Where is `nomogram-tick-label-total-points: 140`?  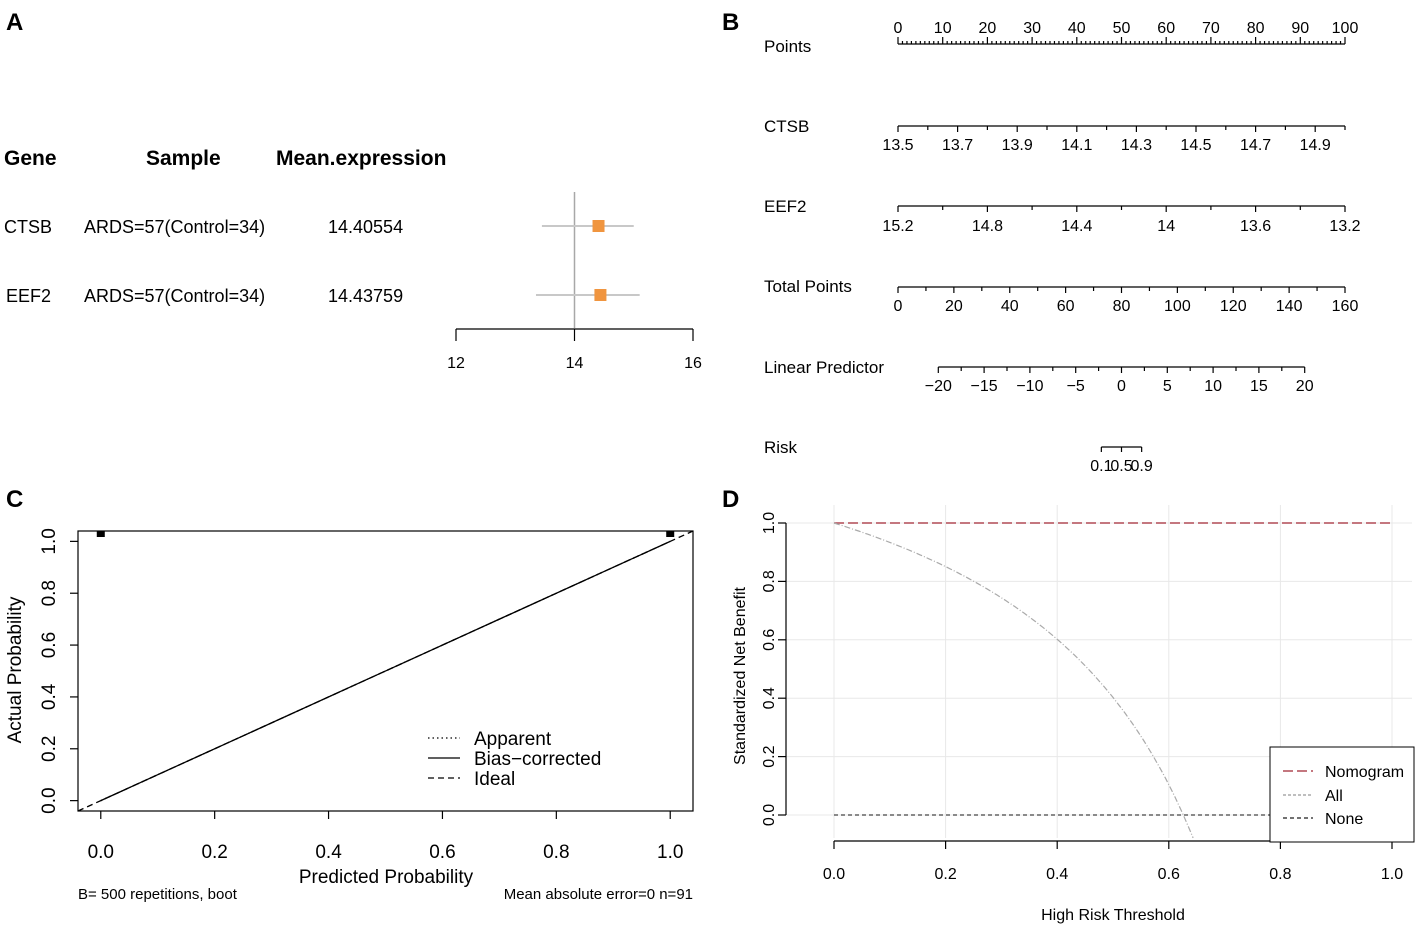 nomogram-tick-label-total-points: 140 is located at coordinates (1289, 306).